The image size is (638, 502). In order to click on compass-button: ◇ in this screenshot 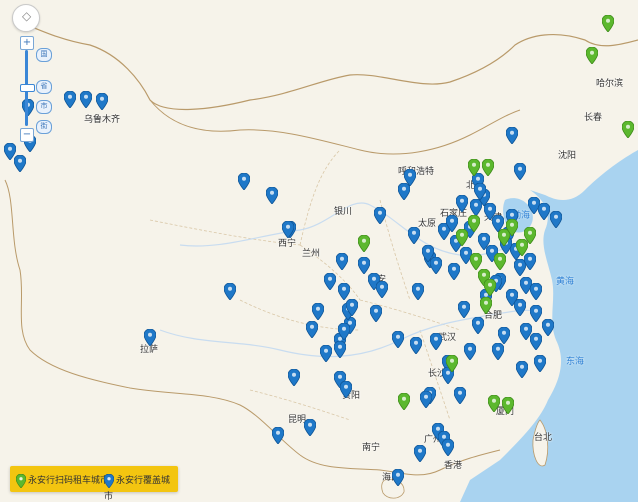, I will do `click(26, 18)`.